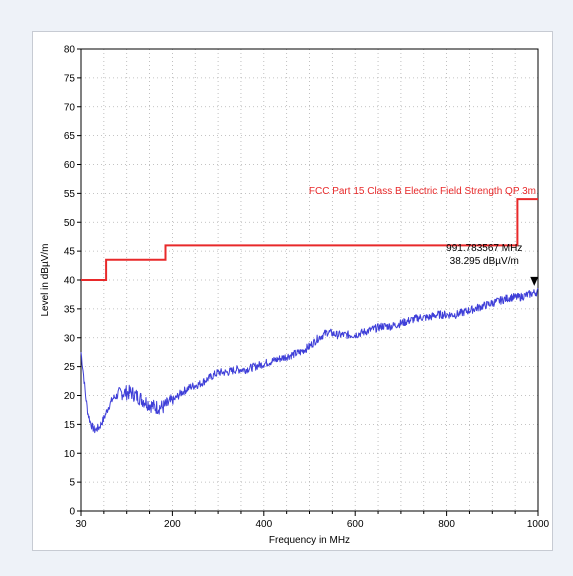 The height and width of the screenshot is (576, 573). I want to click on y-tick-label: 10, so click(70, 454).